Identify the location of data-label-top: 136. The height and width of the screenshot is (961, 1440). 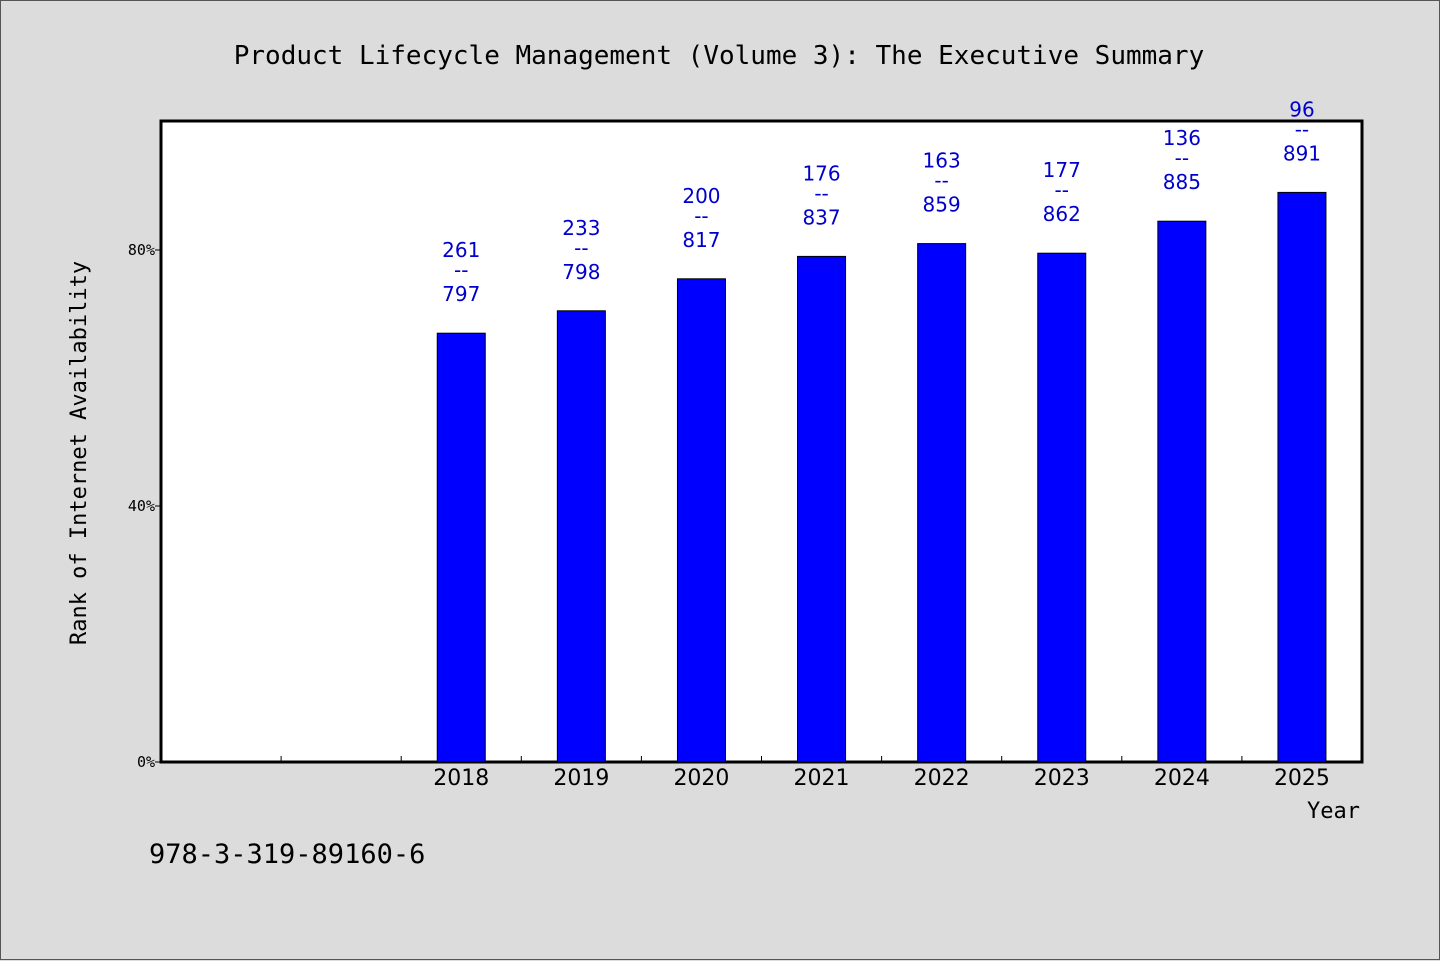
(1182, 138).